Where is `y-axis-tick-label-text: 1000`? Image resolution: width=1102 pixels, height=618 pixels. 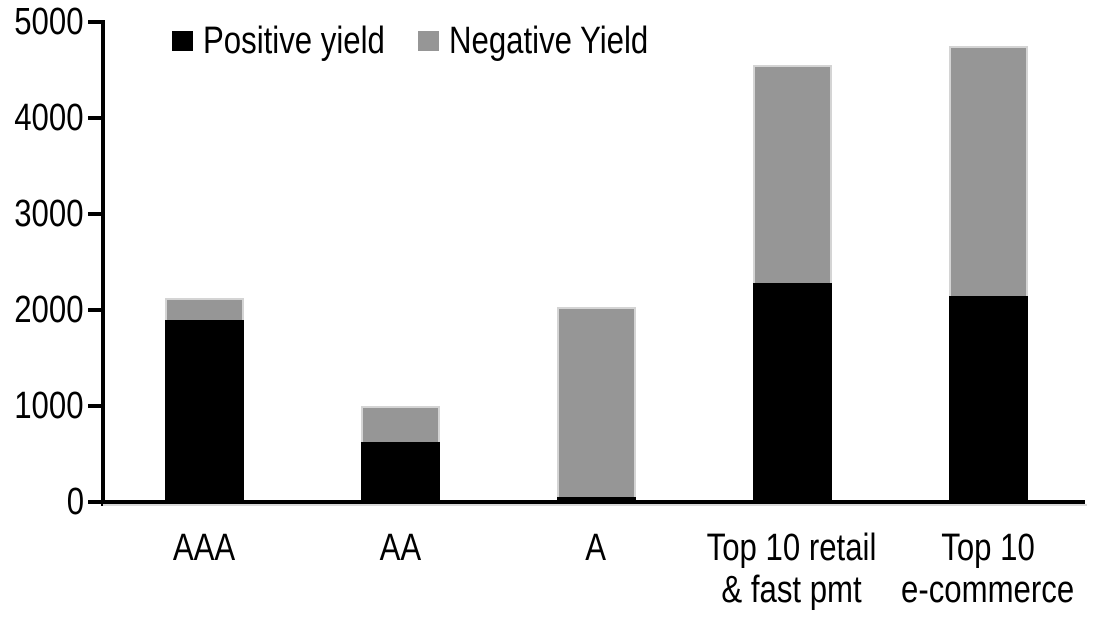
y-axis-tick-label-text: 1000 is located at coordinates (49, 406).